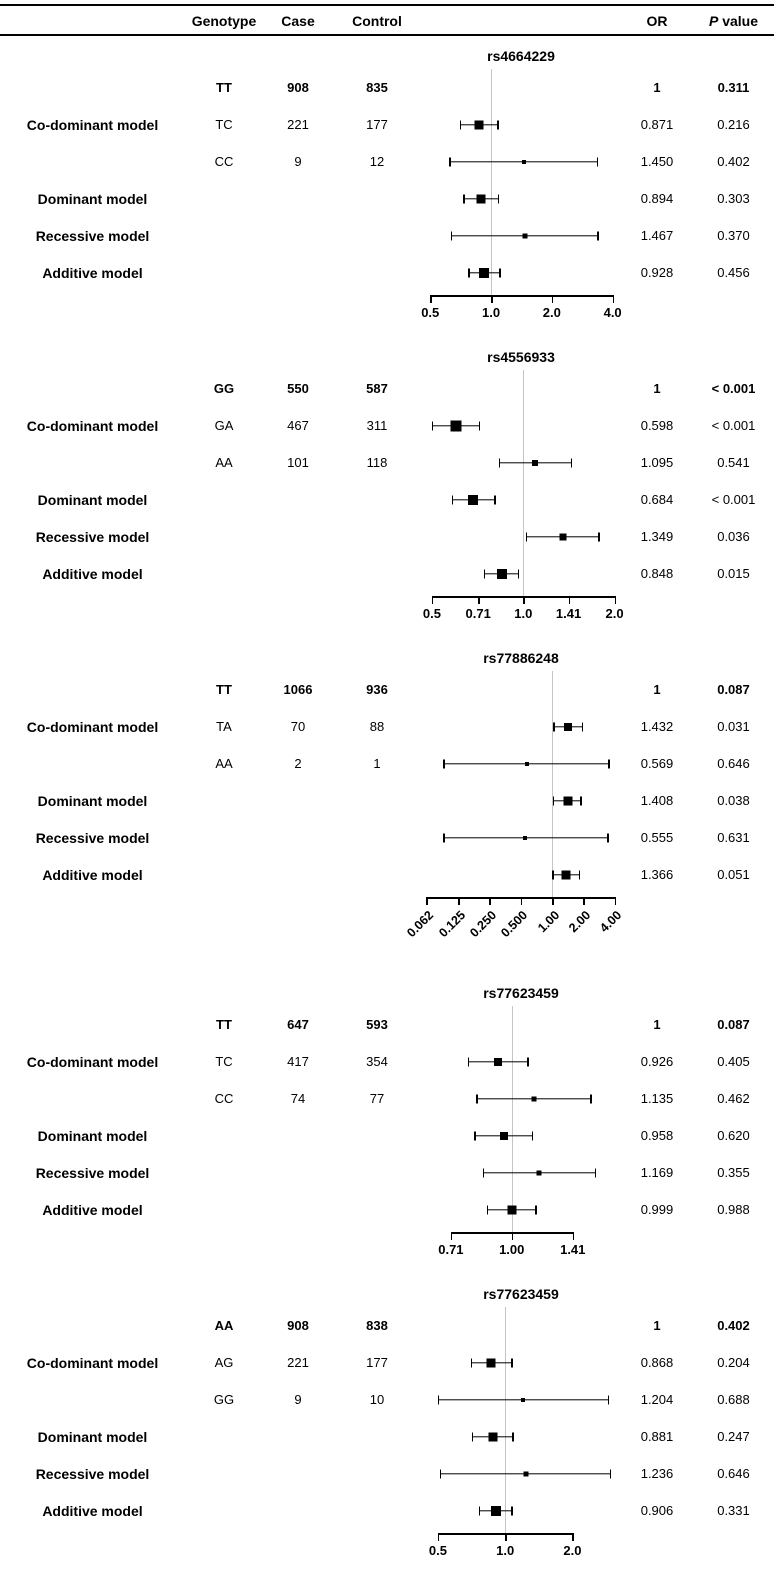 This screenshot has width=774, height=1575. I want to click on or-value: 0.868, so click(657, 1362).